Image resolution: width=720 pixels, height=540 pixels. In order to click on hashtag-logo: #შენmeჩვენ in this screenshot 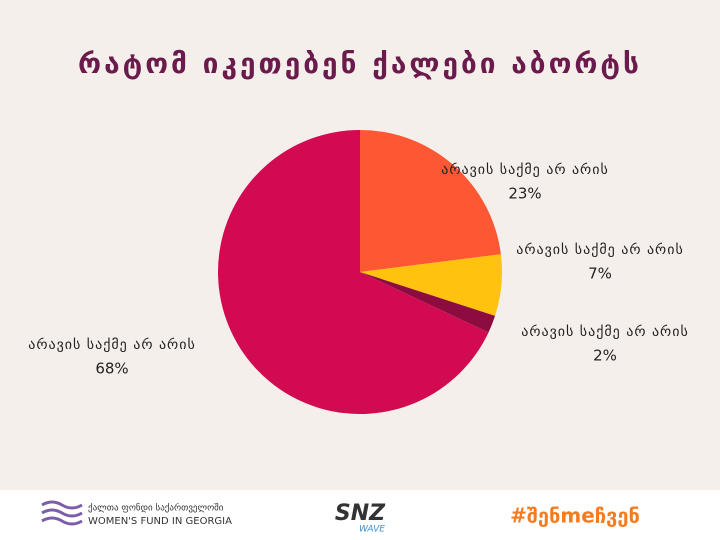, I will do `click(575, 516)`.